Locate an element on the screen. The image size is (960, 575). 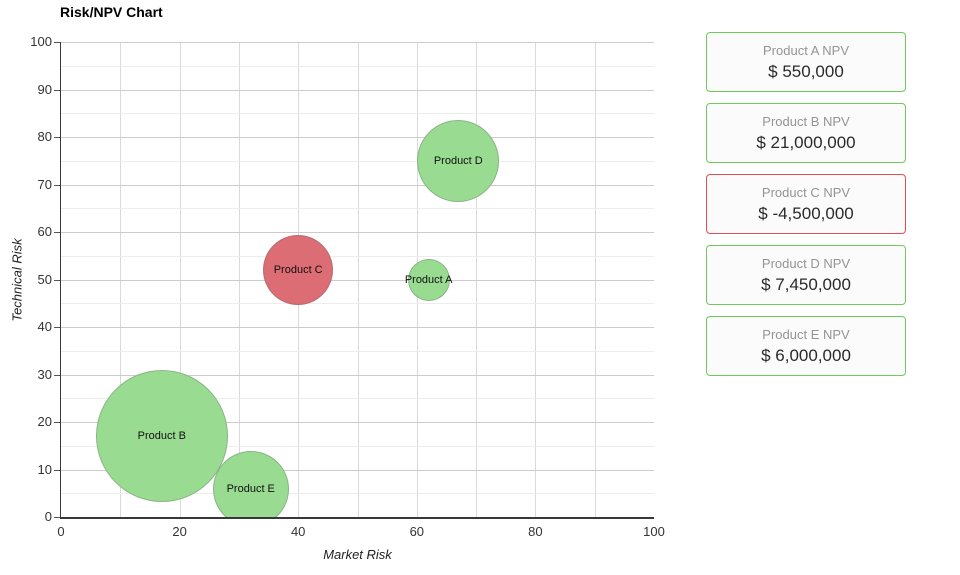
npv-card-product-d: Product D NPV $ 7,450,000 is located at coordinates (806, 275).